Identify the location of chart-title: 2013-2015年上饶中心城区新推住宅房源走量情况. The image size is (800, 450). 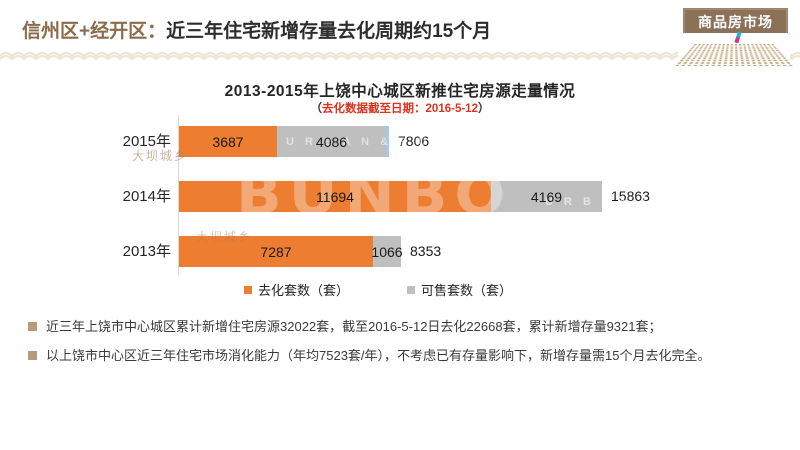
(400, 91).